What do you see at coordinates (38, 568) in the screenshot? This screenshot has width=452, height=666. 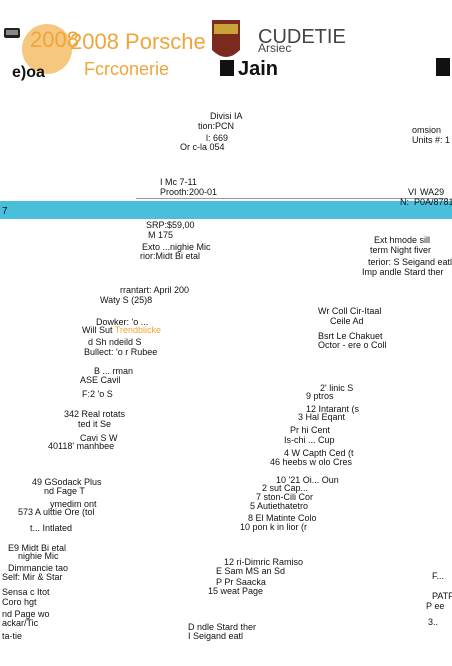 I see `option-19: Dimmancie tao` at bounding box center [38, 568].